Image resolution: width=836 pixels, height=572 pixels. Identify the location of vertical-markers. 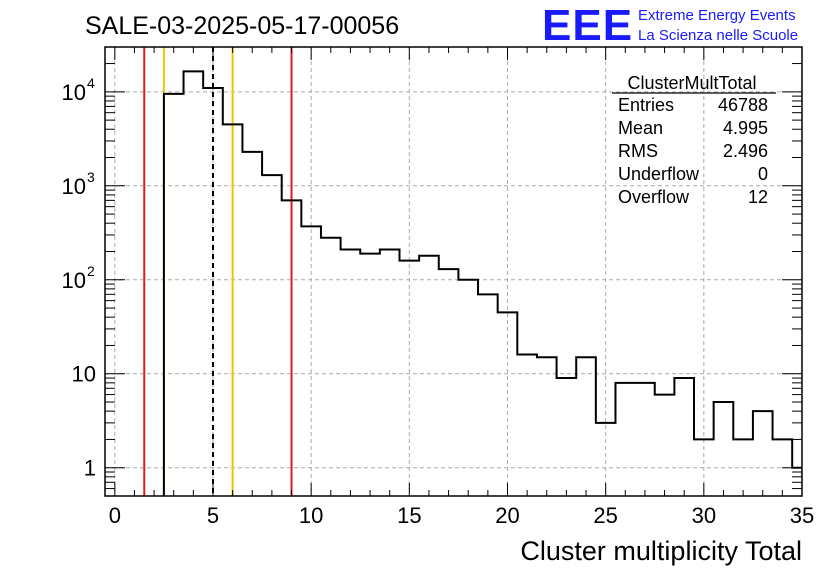
(218, 271).